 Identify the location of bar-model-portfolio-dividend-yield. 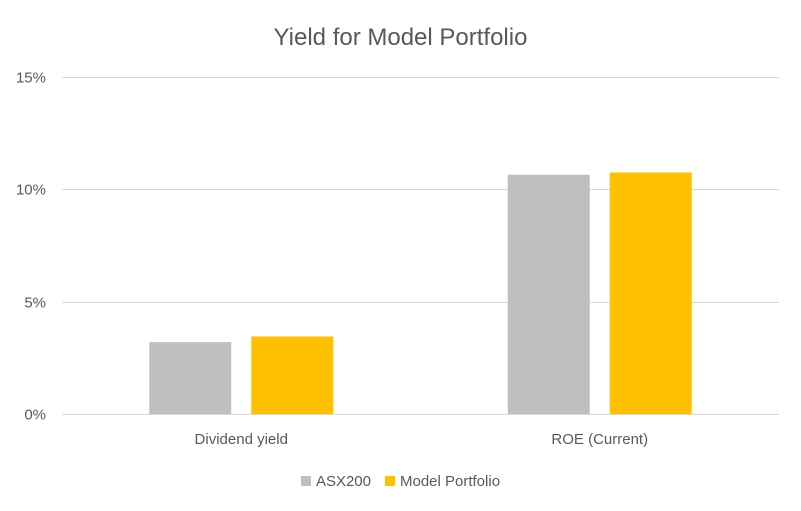
(292, 375).